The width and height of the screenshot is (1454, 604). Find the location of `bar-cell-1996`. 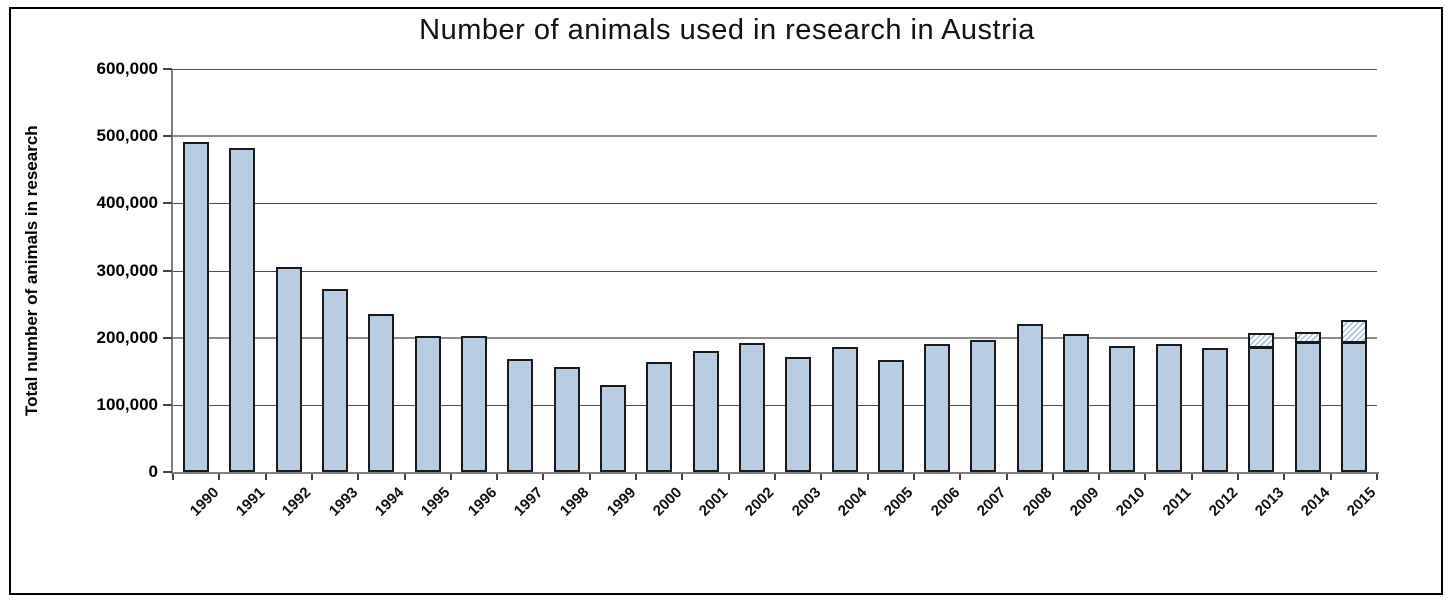

bar-cell-1996 is located at coordinates (474, 270).